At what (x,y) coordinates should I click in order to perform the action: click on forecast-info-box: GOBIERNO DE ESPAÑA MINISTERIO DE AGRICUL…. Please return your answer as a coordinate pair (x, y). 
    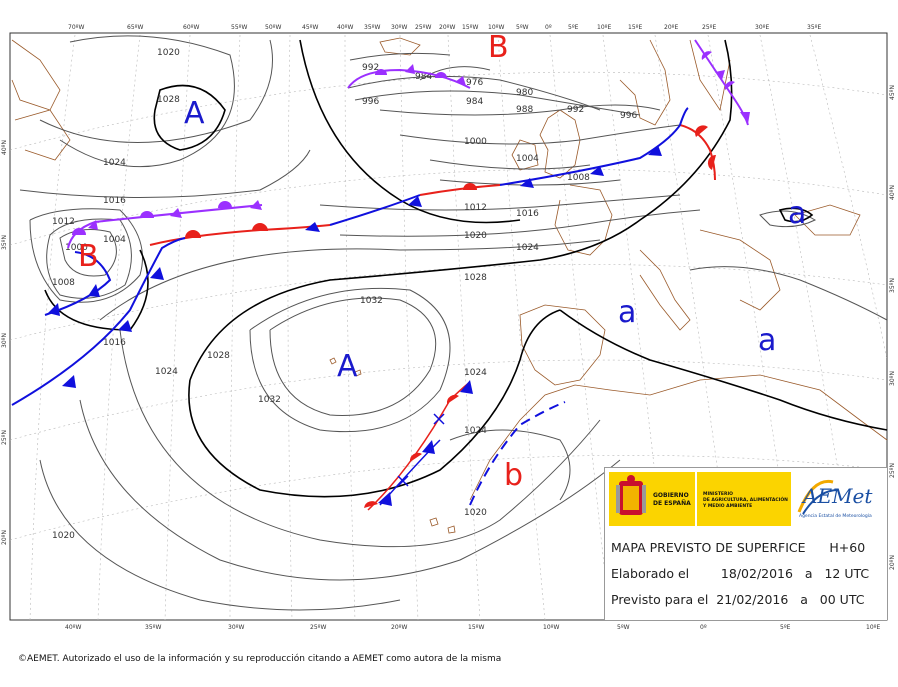
    Looking at the image, I should click on (745, 543).